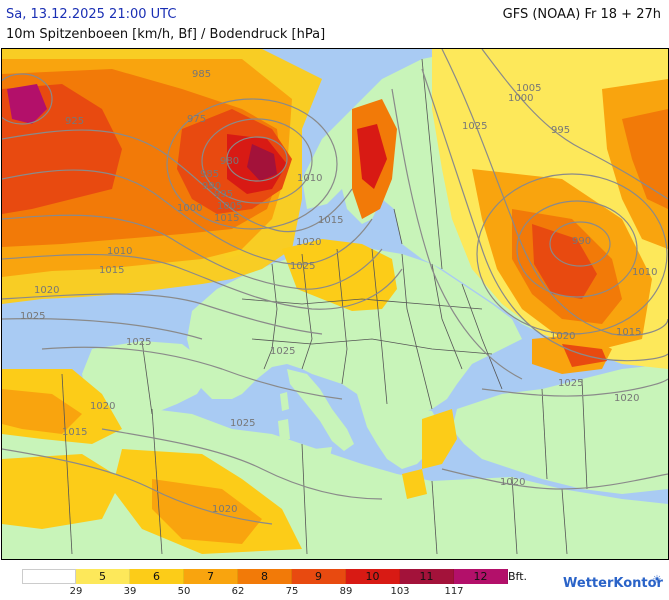  I want to click on model-run: GFS (NOAA) Fr 18 + 27h, so click(581, 14).